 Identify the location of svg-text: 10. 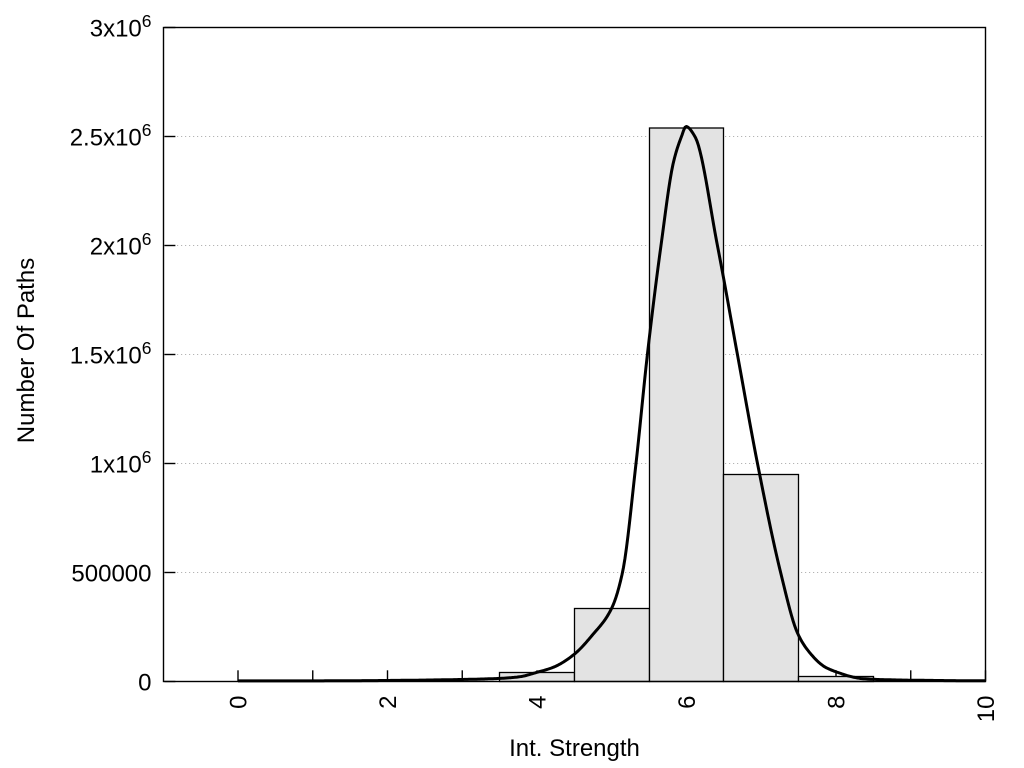
(986, 709).